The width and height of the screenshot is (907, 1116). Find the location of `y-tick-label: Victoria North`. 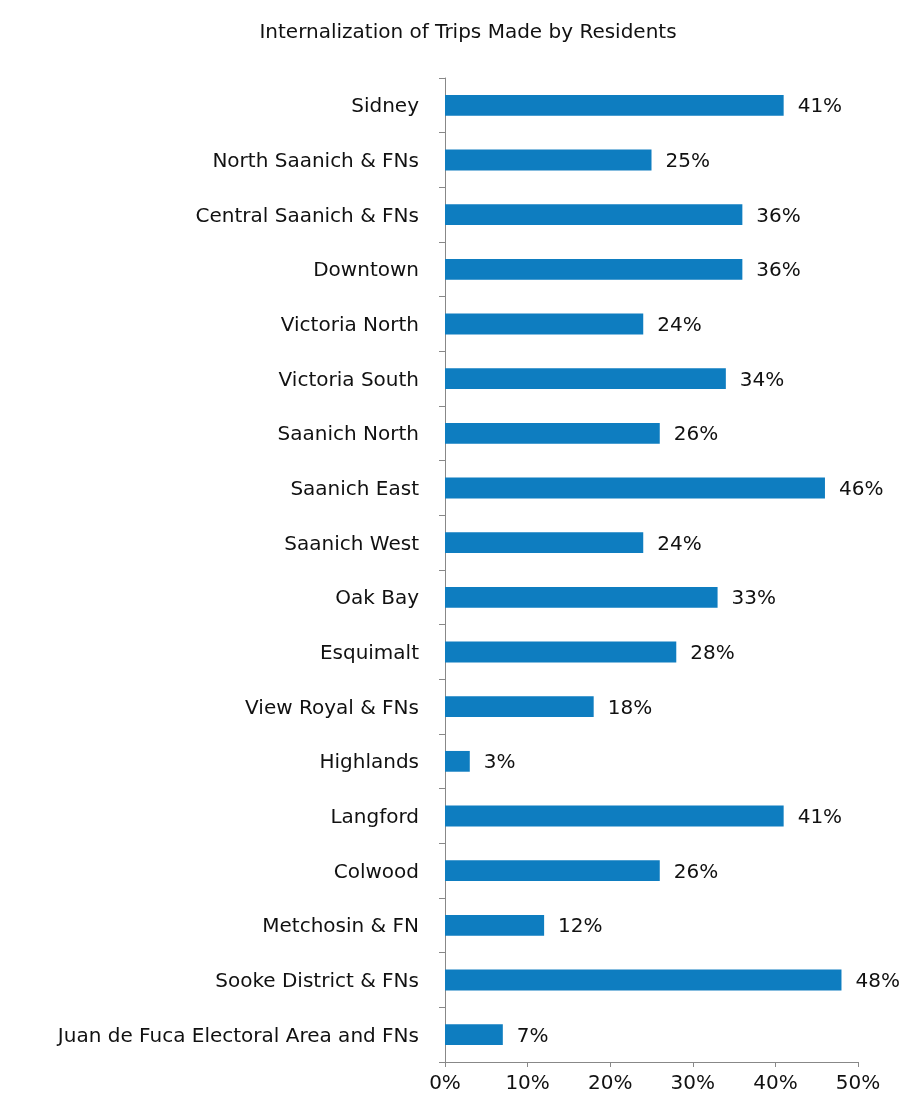

y-tick-label: Victoria North is located at coordinates (349, 324).